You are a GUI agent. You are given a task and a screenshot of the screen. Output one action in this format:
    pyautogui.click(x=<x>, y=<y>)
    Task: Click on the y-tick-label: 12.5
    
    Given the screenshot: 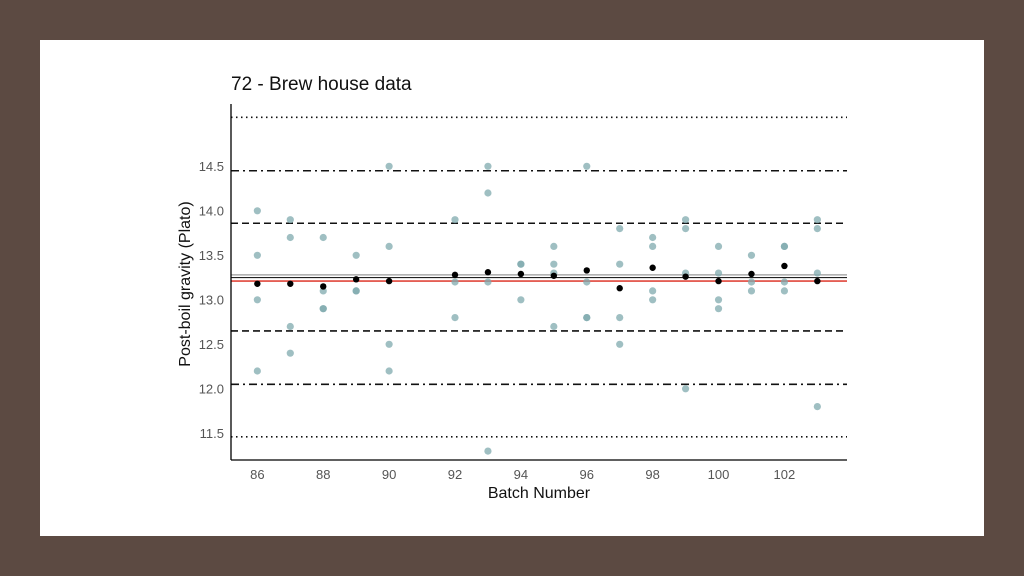 What is the action you would take?
    pyautogui.click(x=211, y=344)
    